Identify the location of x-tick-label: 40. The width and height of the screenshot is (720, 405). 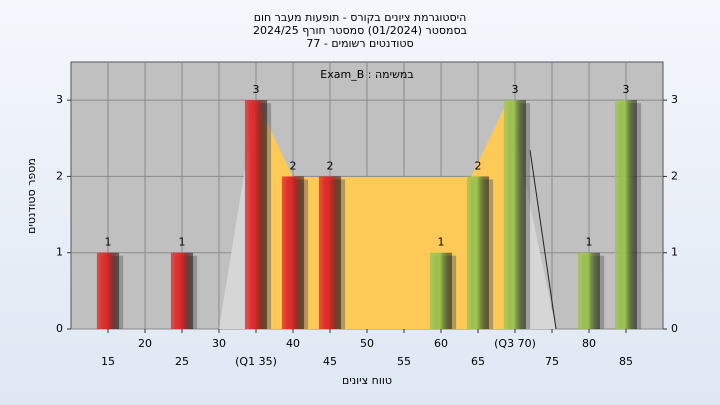
(293, 343).